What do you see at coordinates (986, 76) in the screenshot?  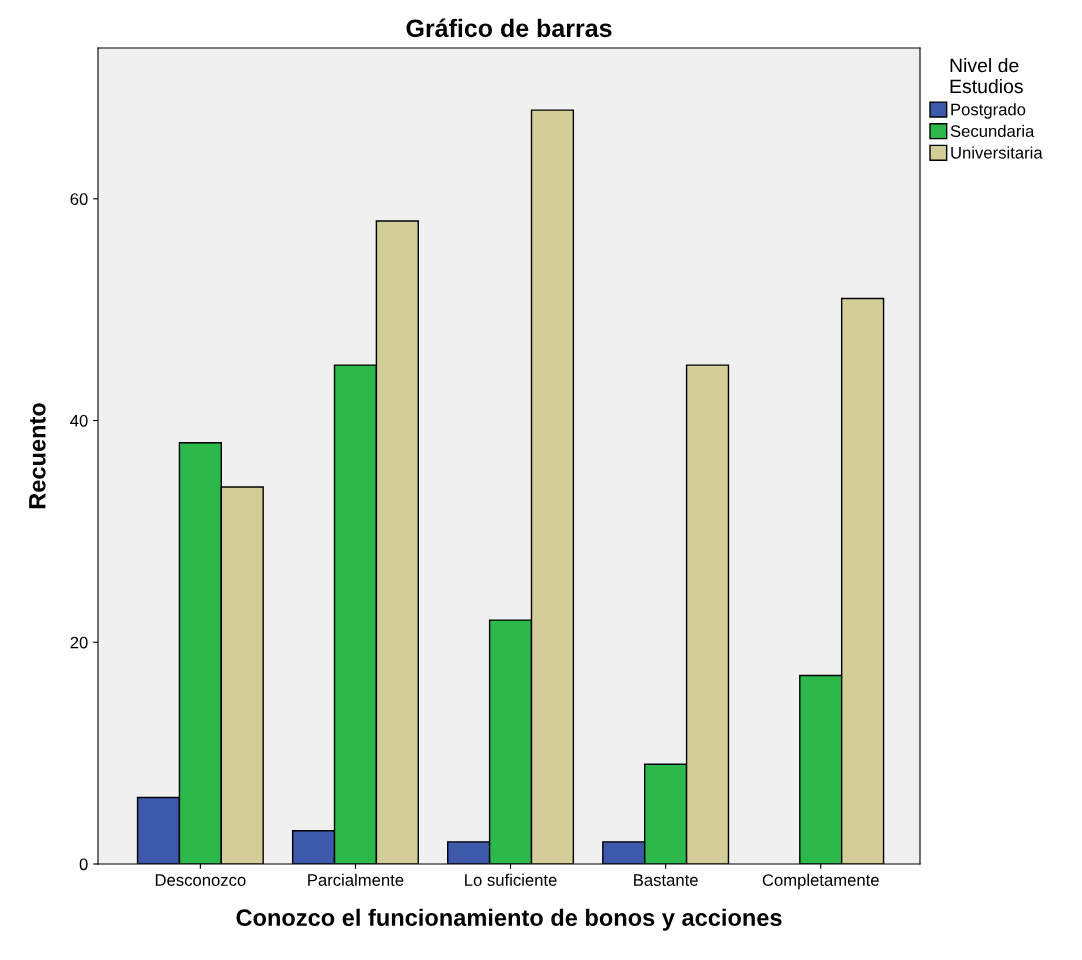 I see `legend-title: Nivel de Estudios` at bounding box center [986, 76].